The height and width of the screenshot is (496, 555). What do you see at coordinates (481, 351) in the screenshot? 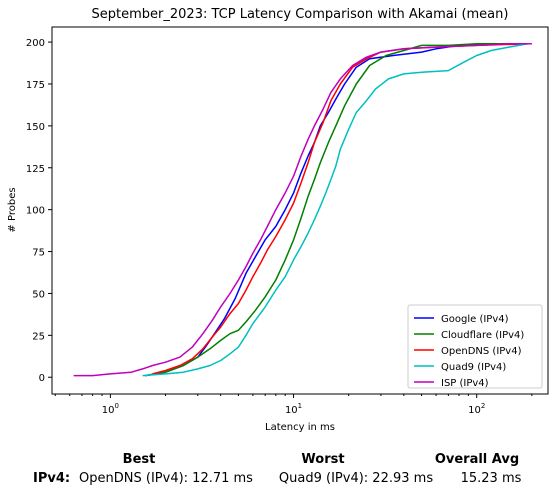
I see `legend-label: OpenDNS (IPv4)` at bounding box center [481, 351].